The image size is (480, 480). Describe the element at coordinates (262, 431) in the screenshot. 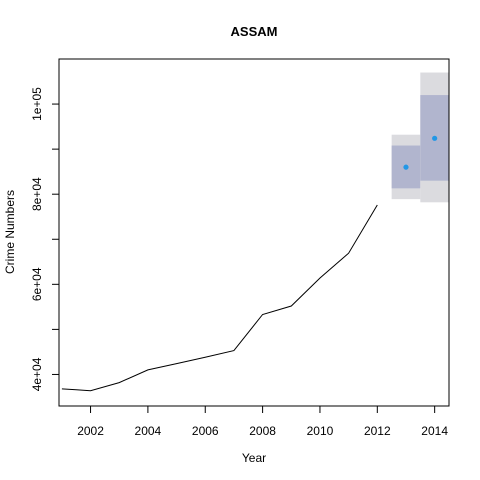

I see `x-tick-label-2008: 2008` at that location.